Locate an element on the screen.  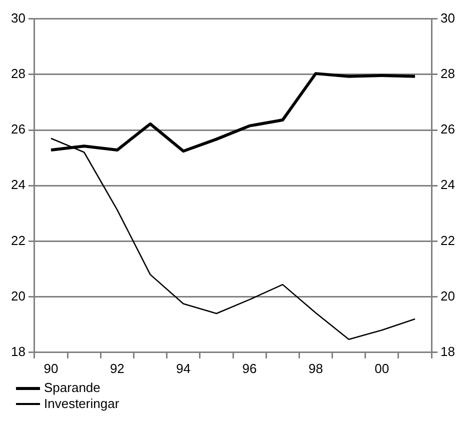
legend-label: Sparande is located at coordinates (72, 388).